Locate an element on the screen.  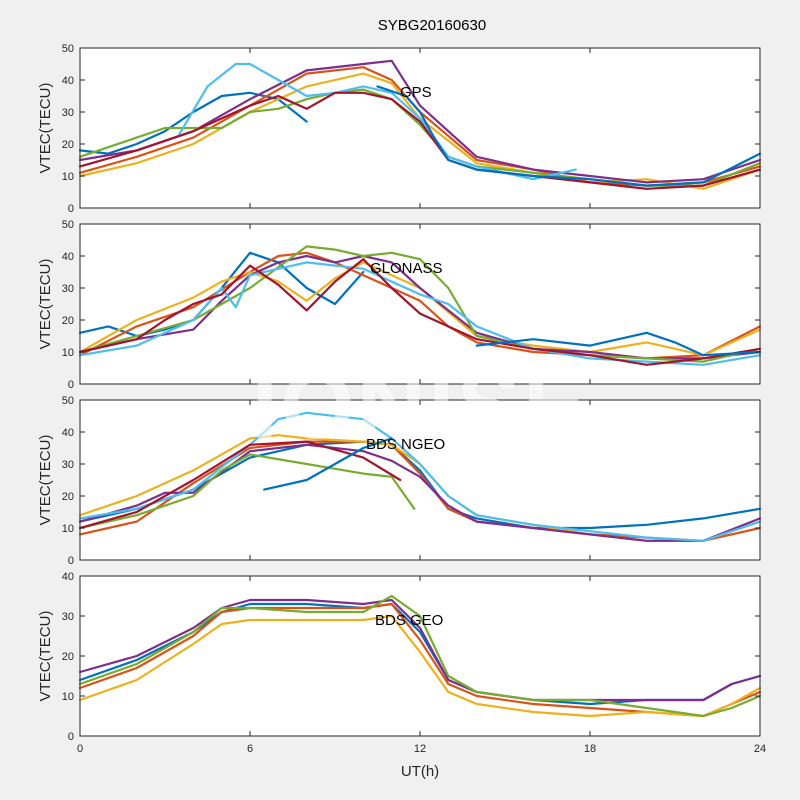
x-tick-label: 18 is located at coordinates (590, 749).